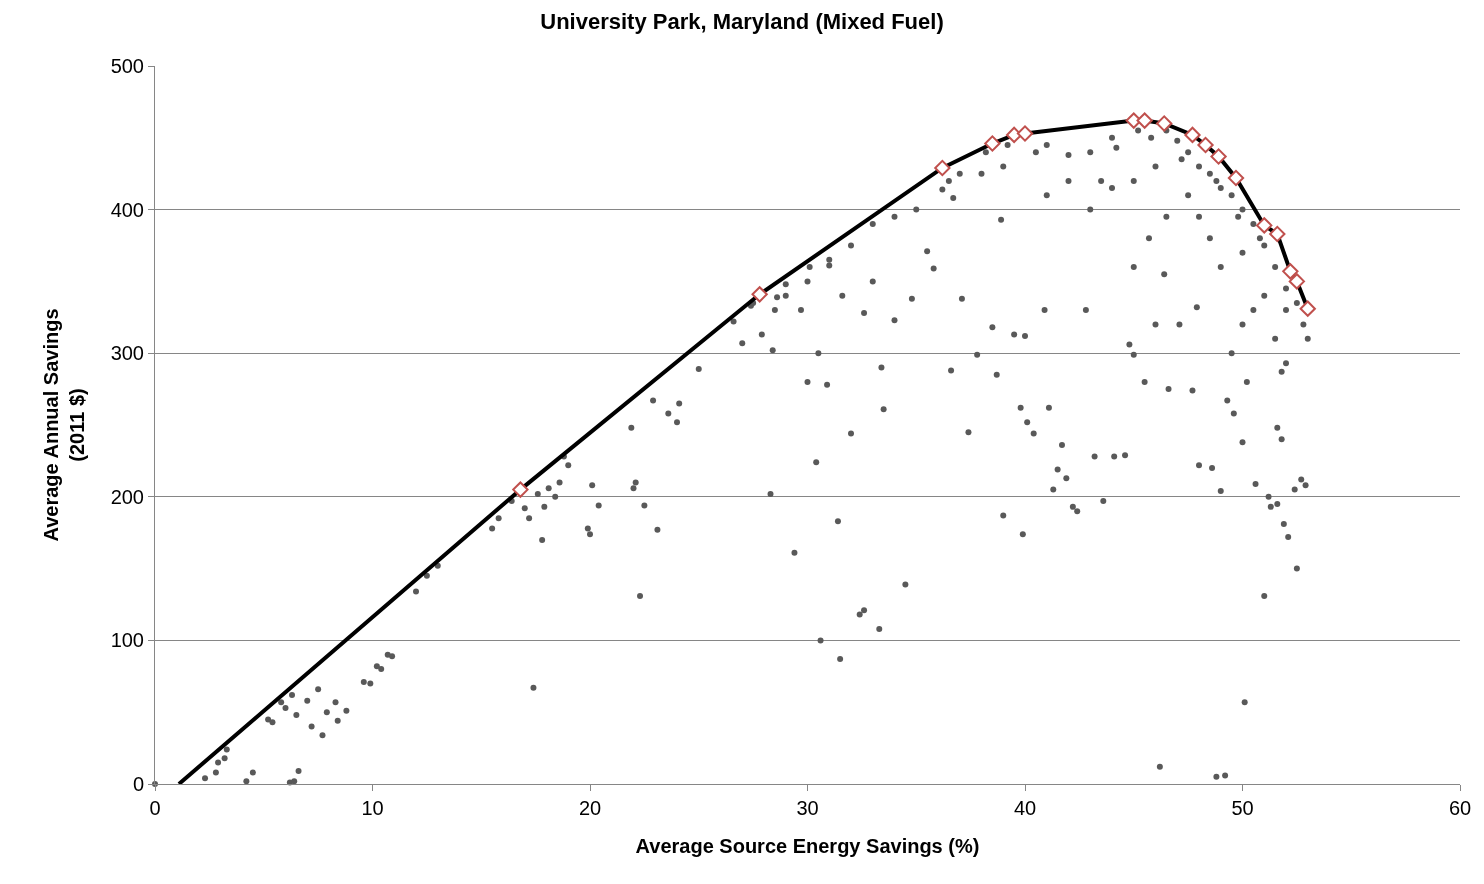  Describe the element at coordinates (807, 845) in the screenshot. I see `x-axis-title: Average Source Energy Savings (%)` at that location.